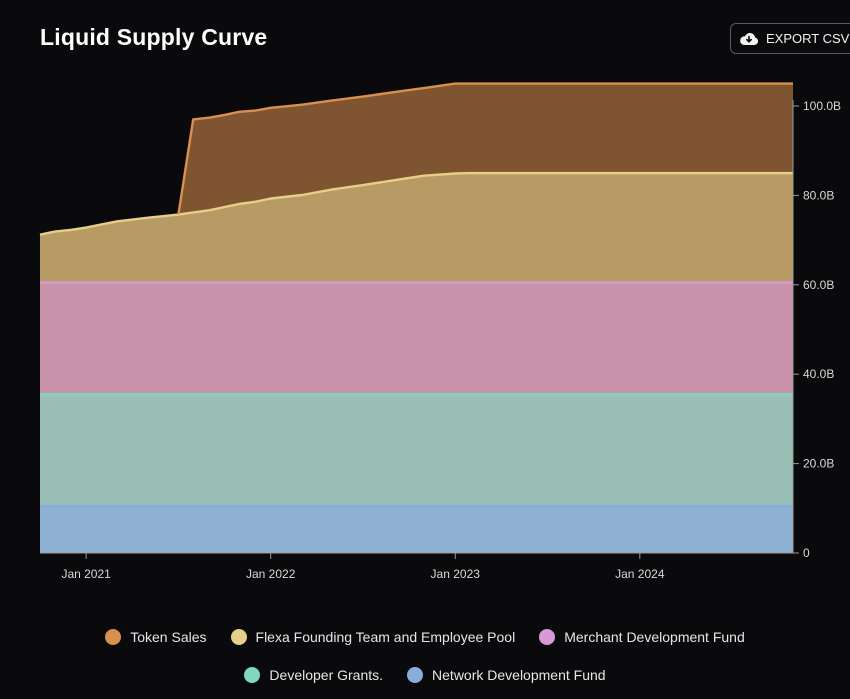 This screenshot has width=850, height=699. Describe the element at coordinates (749, 38) in the screenshot. I see `cloud-download-icon` at that location.